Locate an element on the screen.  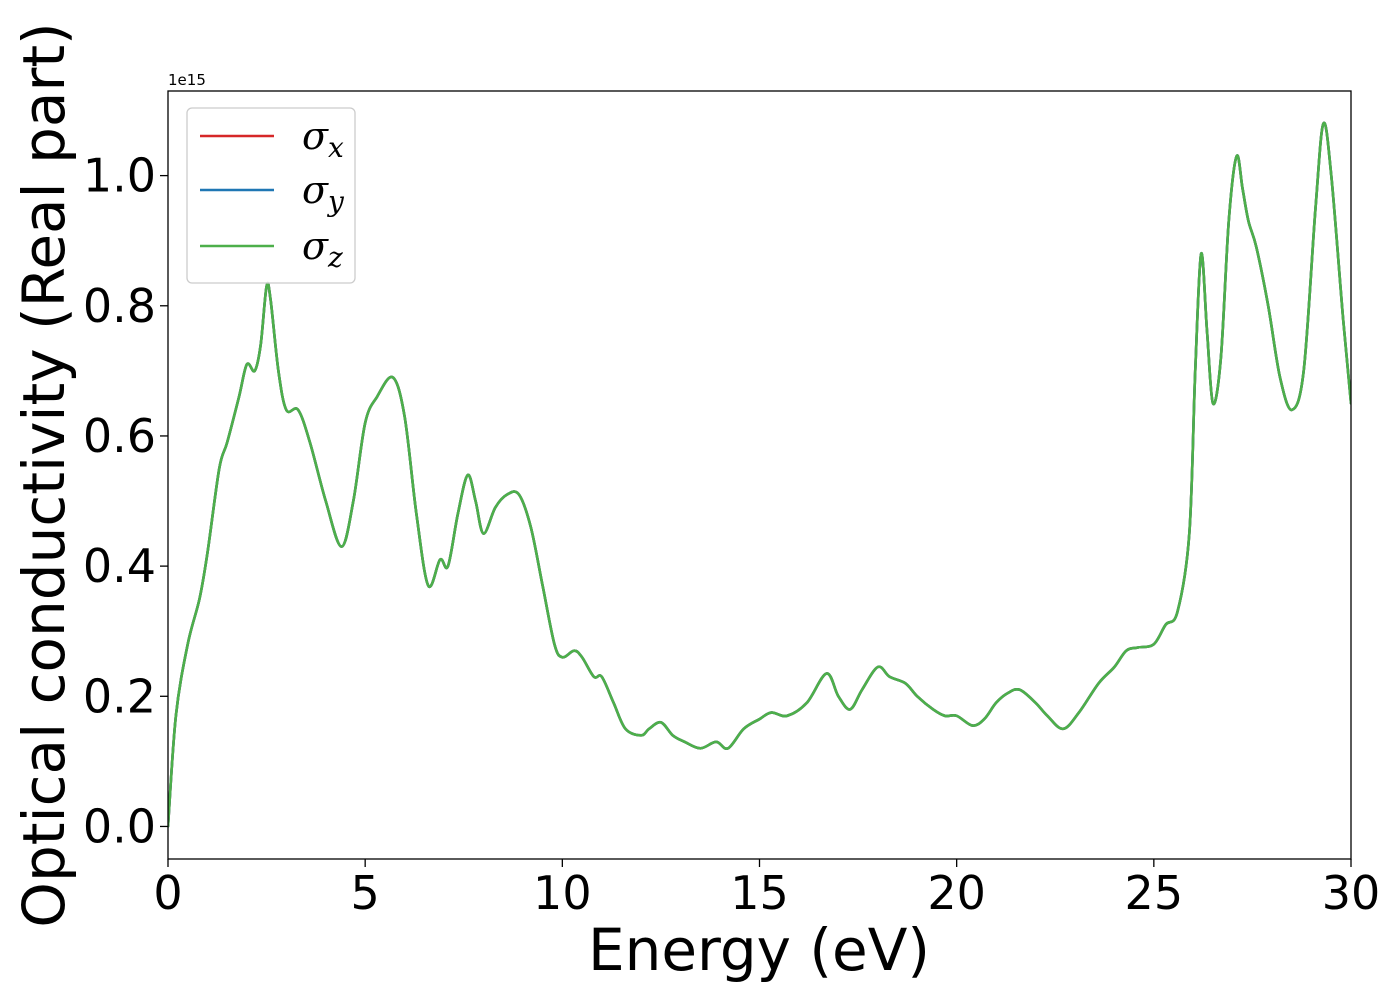
y-tick-label: 1.0 is located at coordinates (119, 176).